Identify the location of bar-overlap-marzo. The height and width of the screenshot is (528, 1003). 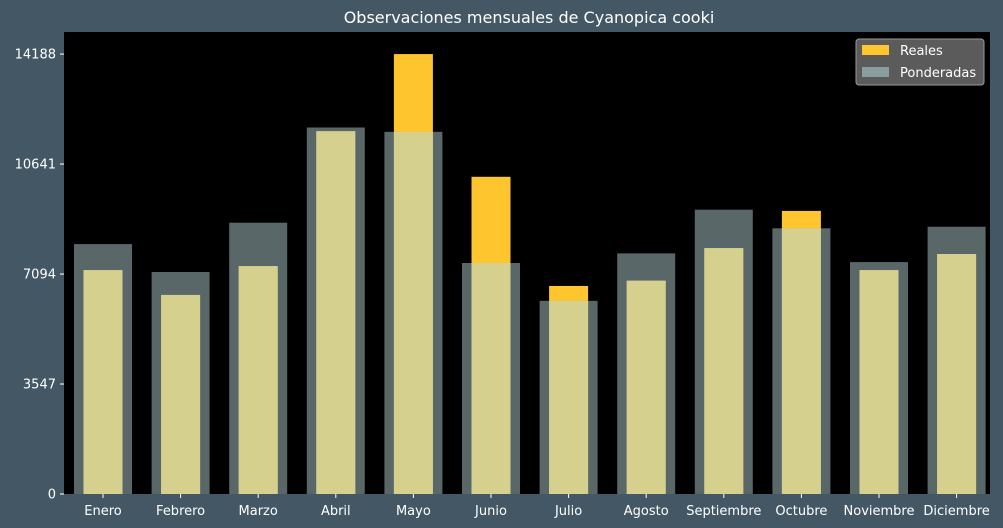
(258, 380).